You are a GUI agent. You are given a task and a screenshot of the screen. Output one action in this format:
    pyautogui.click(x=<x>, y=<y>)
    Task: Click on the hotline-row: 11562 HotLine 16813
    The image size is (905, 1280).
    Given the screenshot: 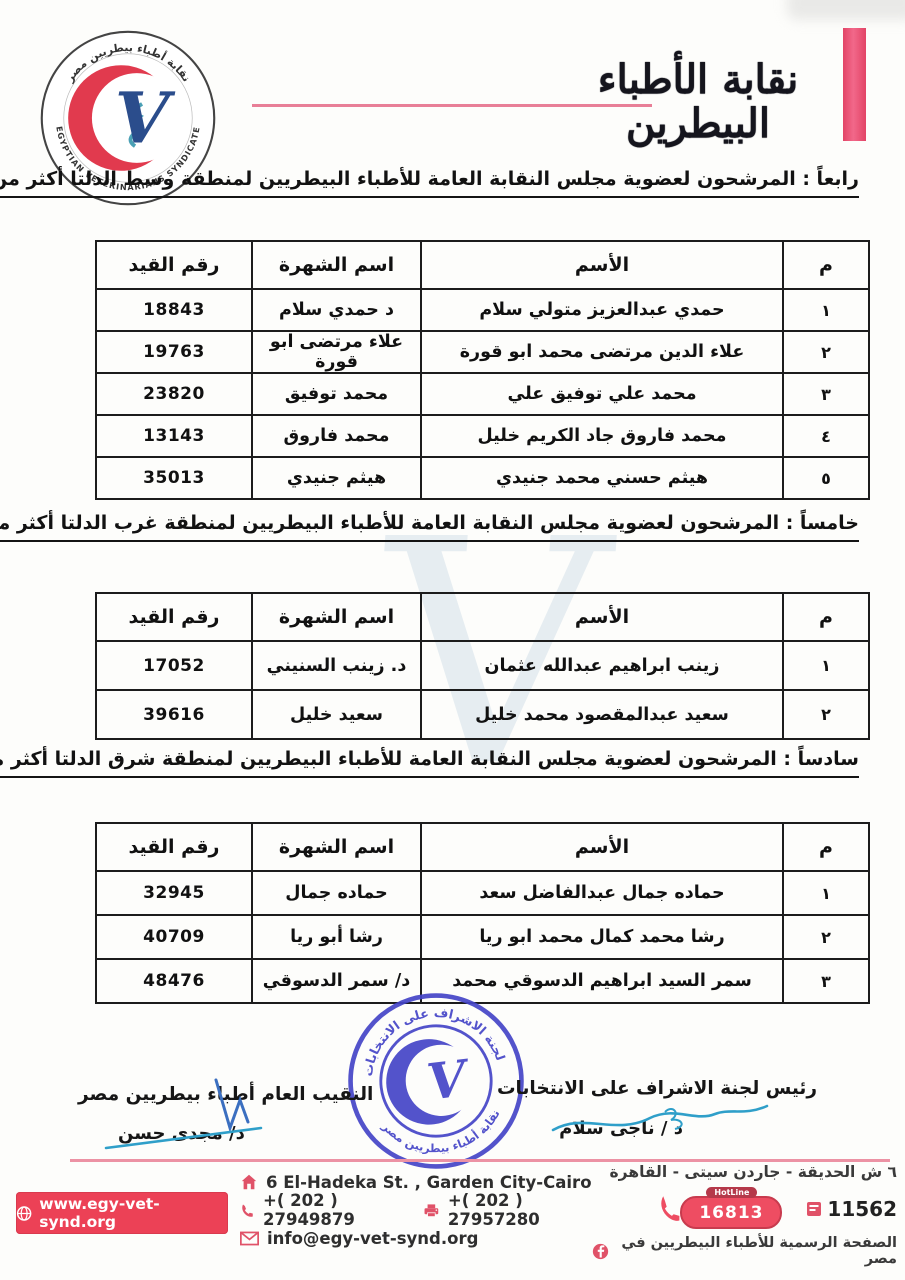 What is the action you would take?
    pyautogui.click(x=744, y=1208)
    